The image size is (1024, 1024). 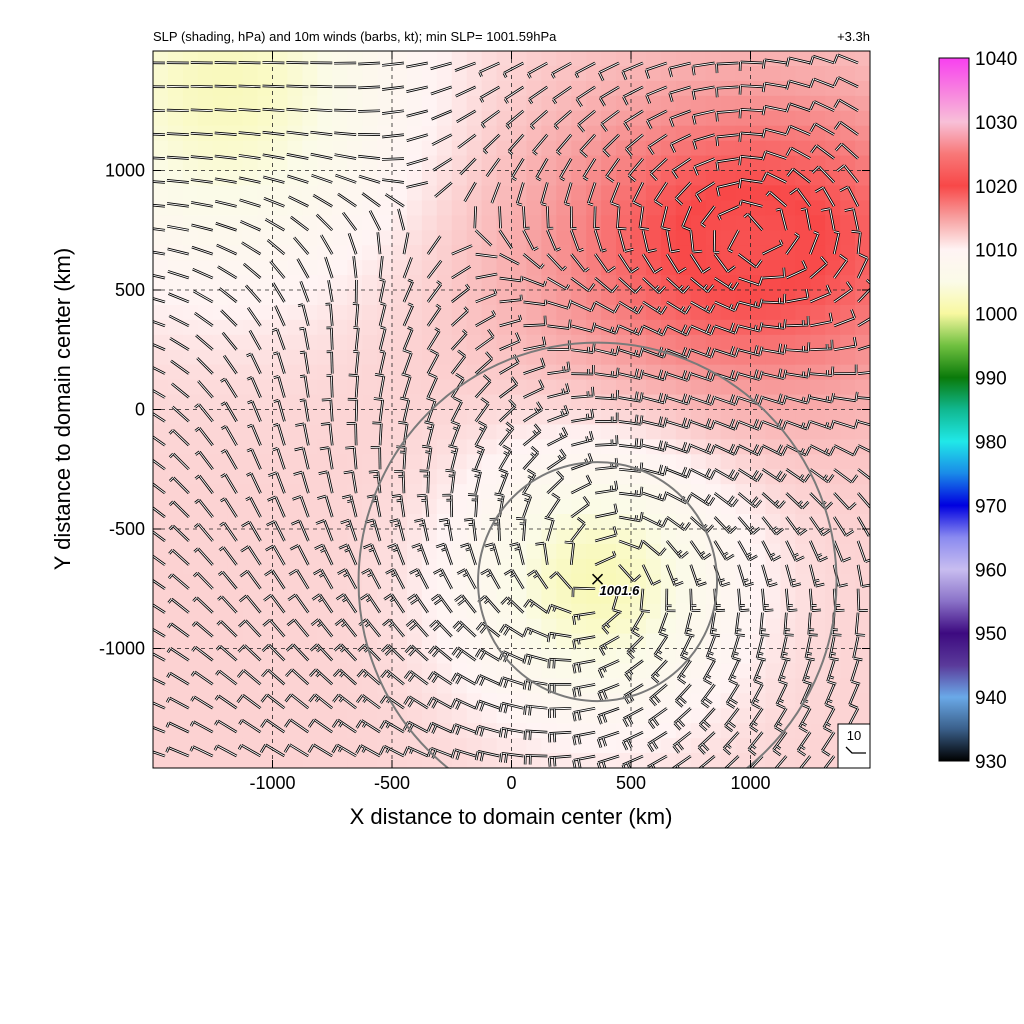 What do you see at coordinates (991, 379) in the screenshot?
I see `colorbar-tick-label: 990` at bounding box center [991, 379].